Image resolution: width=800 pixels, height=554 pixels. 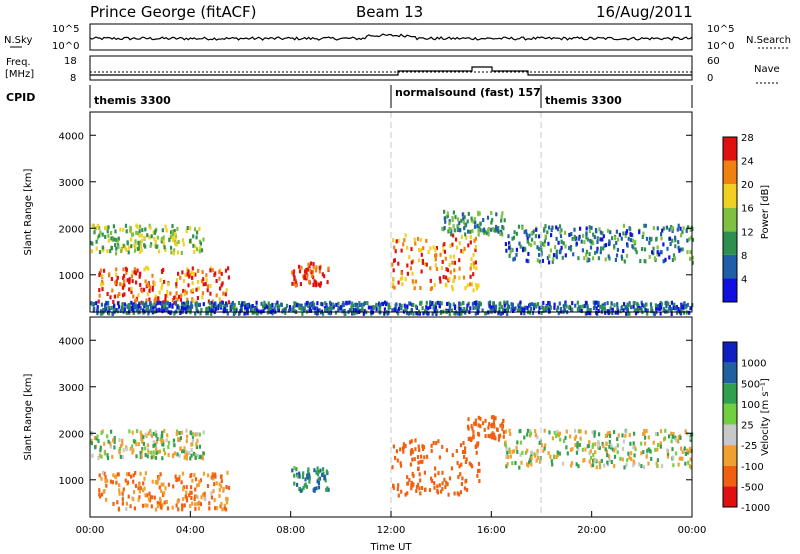 I want to click on noise-left-label: N.Sky, so click(x=18, y=40).